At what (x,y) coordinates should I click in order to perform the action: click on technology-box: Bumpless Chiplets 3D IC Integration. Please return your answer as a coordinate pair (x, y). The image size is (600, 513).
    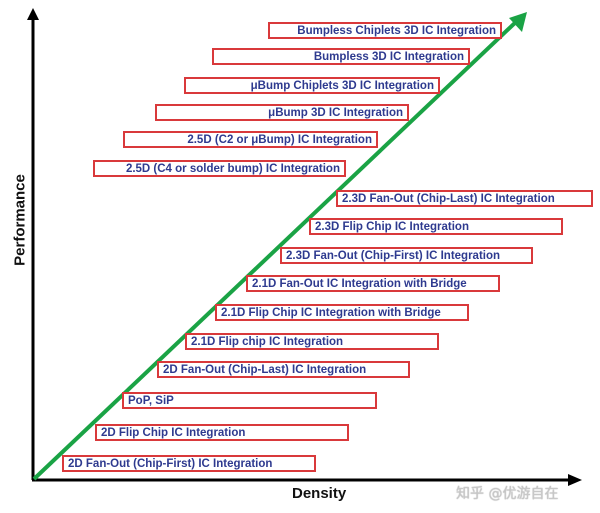
    Looking at the image, I should click on (385, 30).